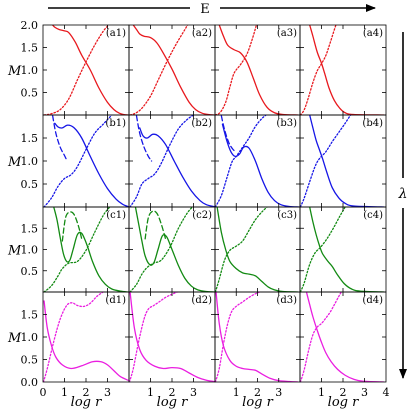 Image resolution: width=412 pixels, height=412 pixels. I want to click on panel-c1: (c1), so click(86, 249).